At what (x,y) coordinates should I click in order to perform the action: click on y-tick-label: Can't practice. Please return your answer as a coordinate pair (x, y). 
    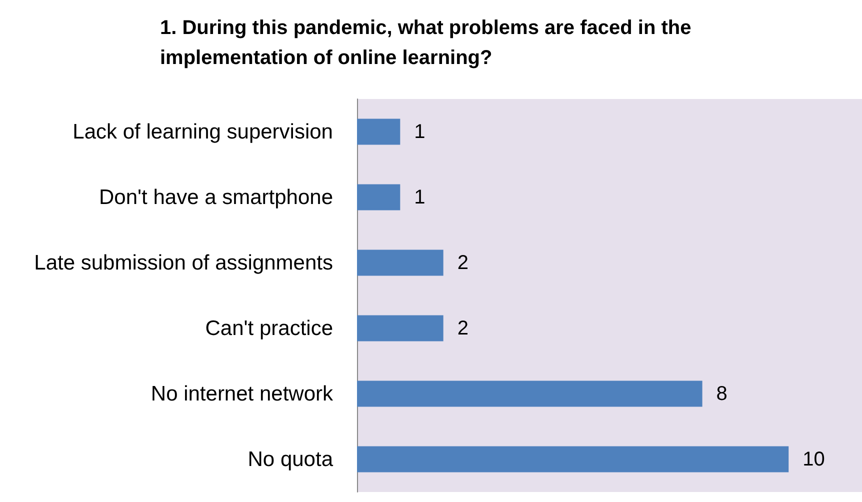
    Looking at the image, I should click on (269, 328).